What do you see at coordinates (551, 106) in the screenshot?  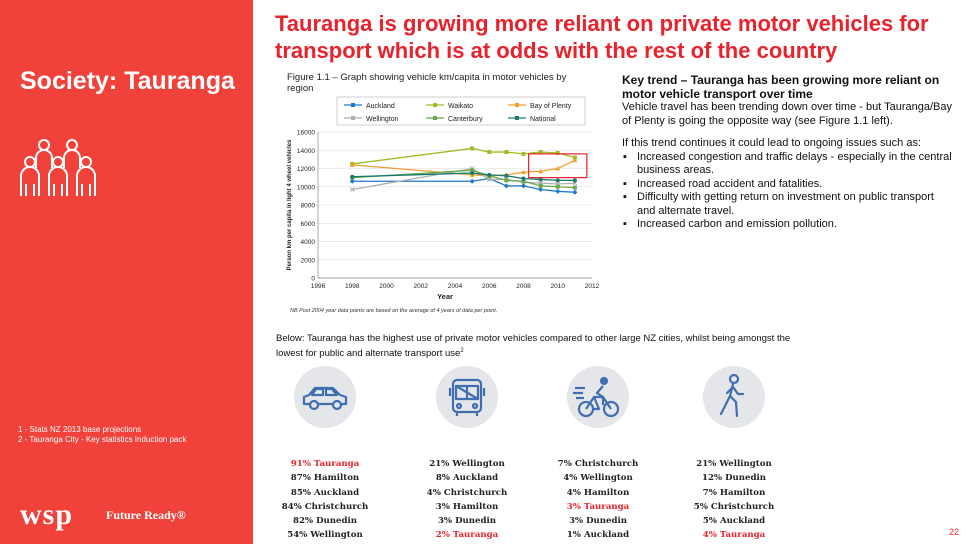 I see `legend-label: Bay of Plenty` at bounding box center [551, 106].